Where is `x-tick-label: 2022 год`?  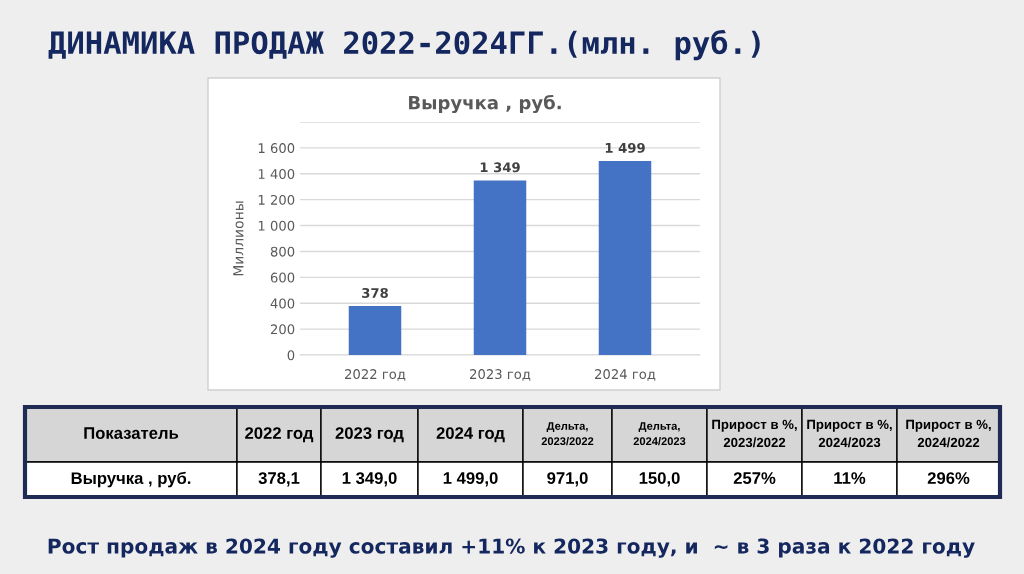
x-tick-label: 2022 год is located at coordinates (375, 375).